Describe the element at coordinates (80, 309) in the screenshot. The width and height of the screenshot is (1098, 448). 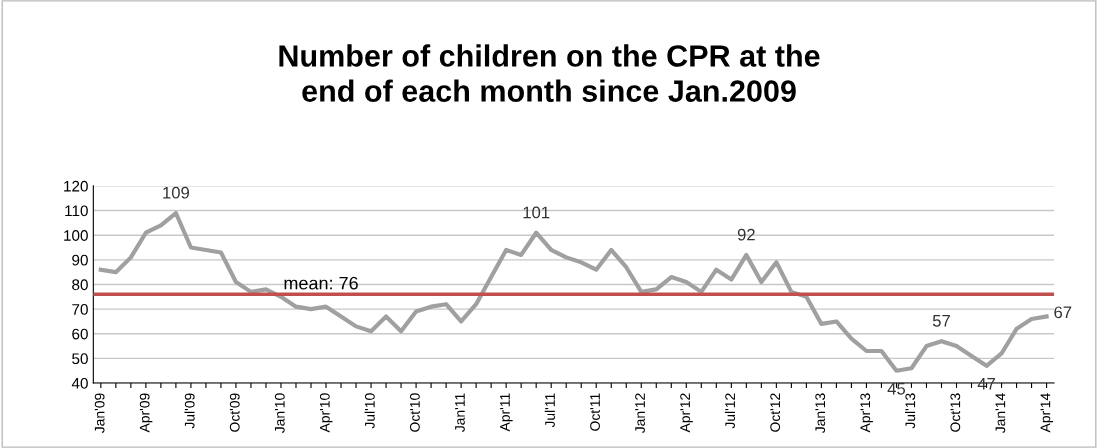
I see `y-tick-label: 70` at that location.